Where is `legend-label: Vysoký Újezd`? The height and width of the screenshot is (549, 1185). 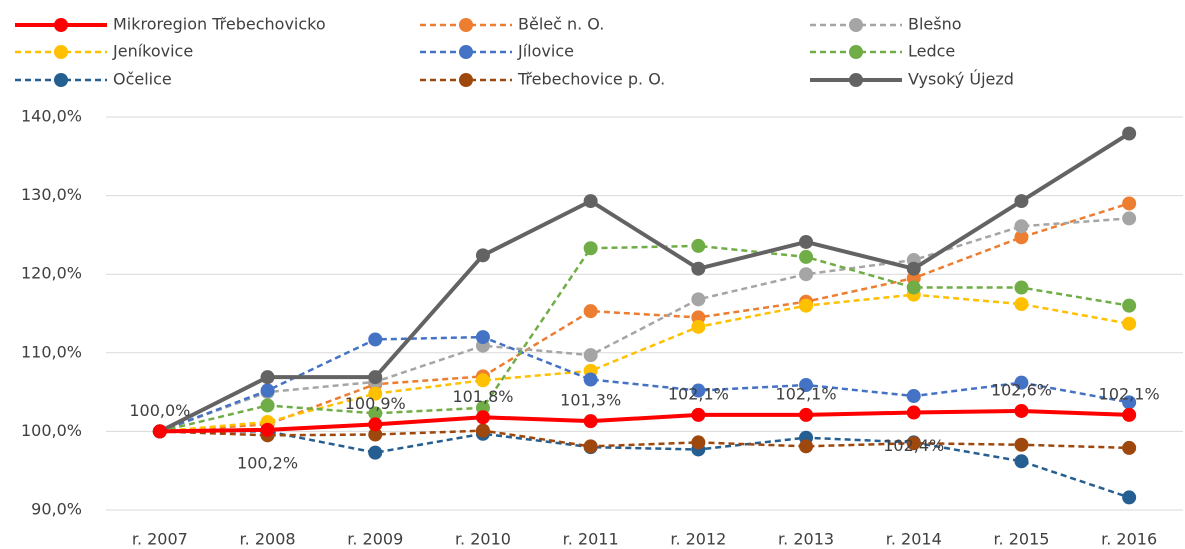
legend-label: Vysoký Újezd is located at coordinates (961, 79).